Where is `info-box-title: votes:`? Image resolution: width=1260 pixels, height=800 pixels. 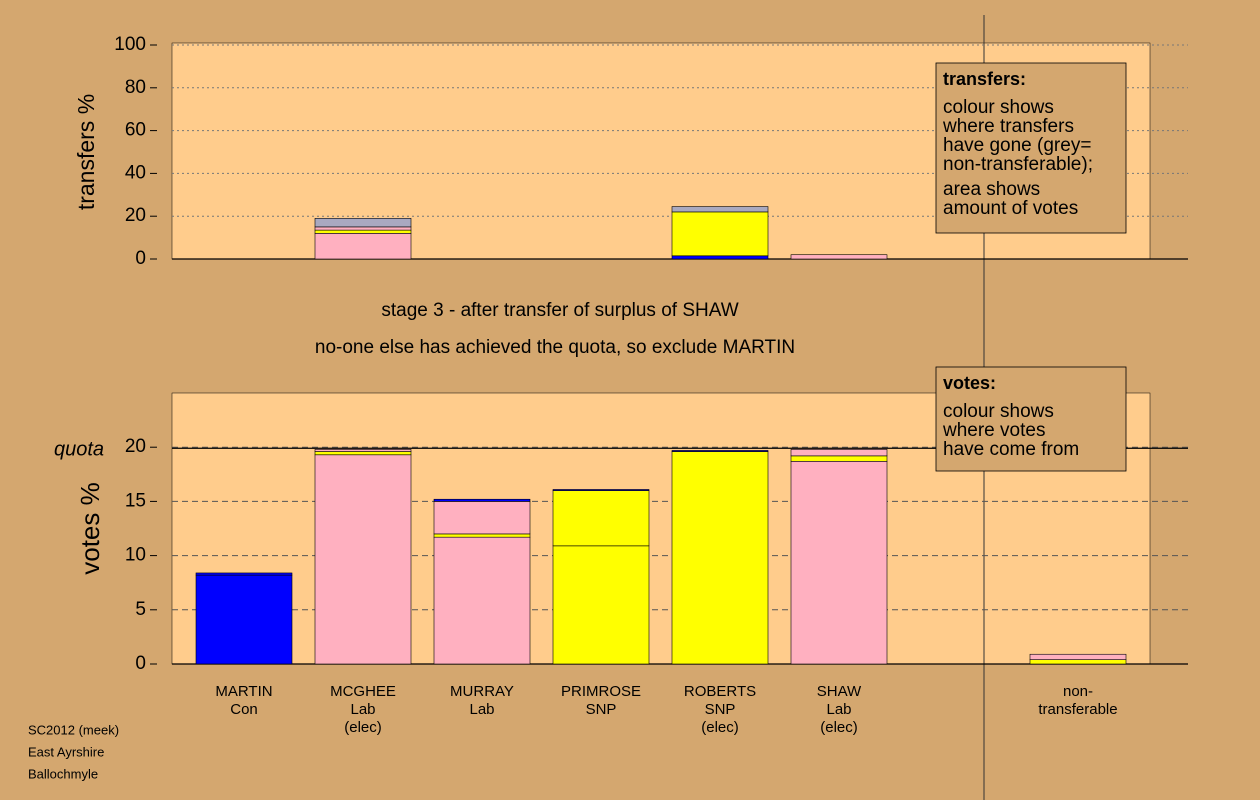
info-box-title: votes: is located at coordinates (969, 383).